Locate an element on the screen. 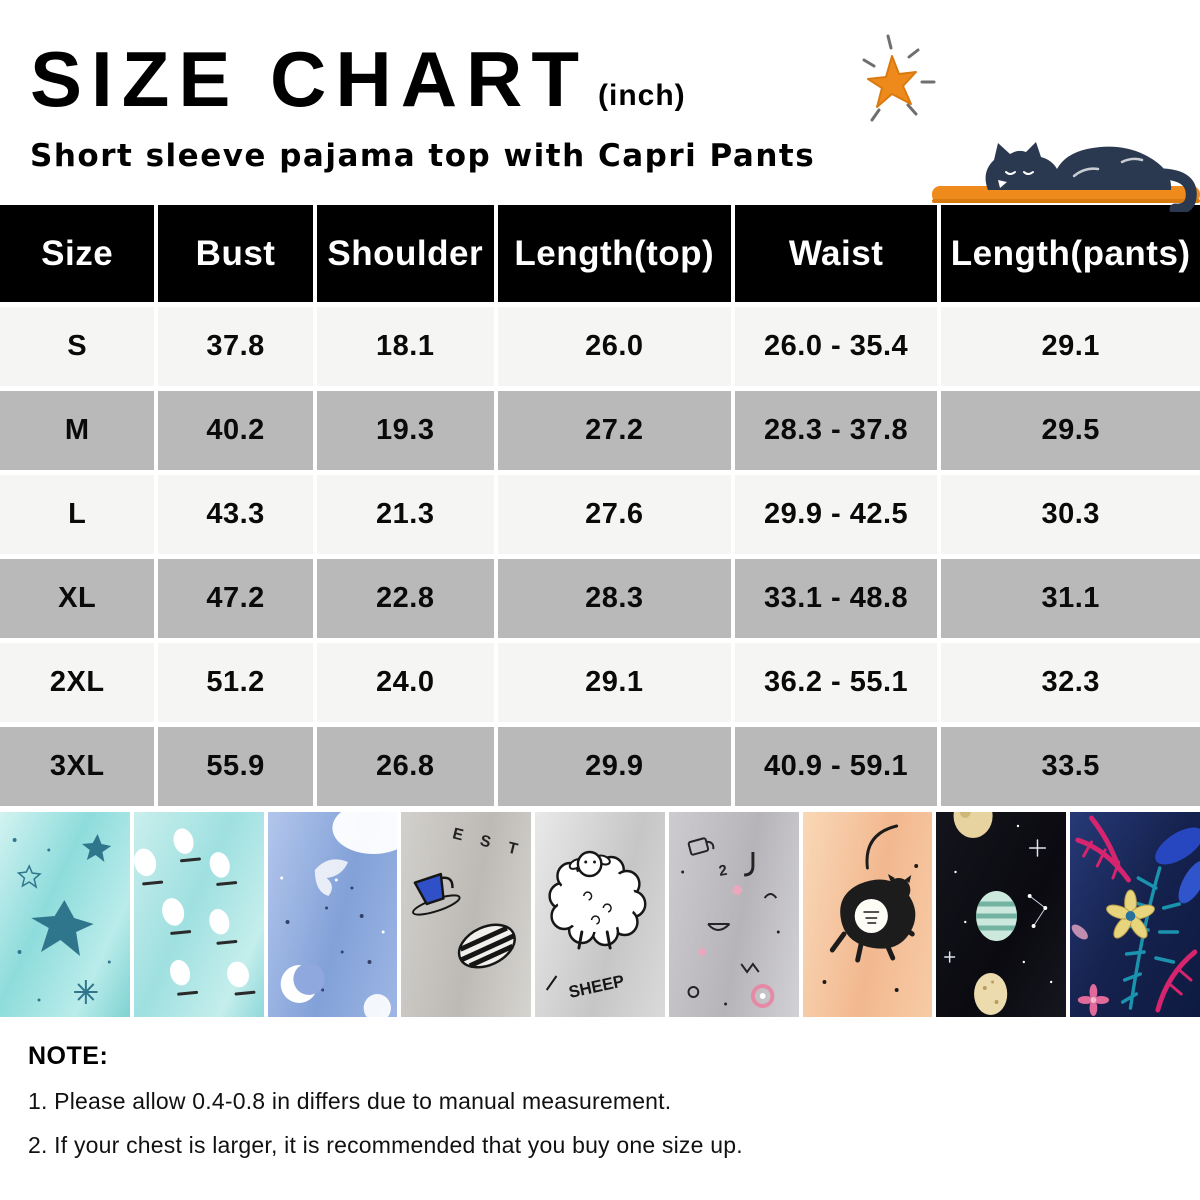  notes-heading: NOTE: is located at coordinates (68, 1056).